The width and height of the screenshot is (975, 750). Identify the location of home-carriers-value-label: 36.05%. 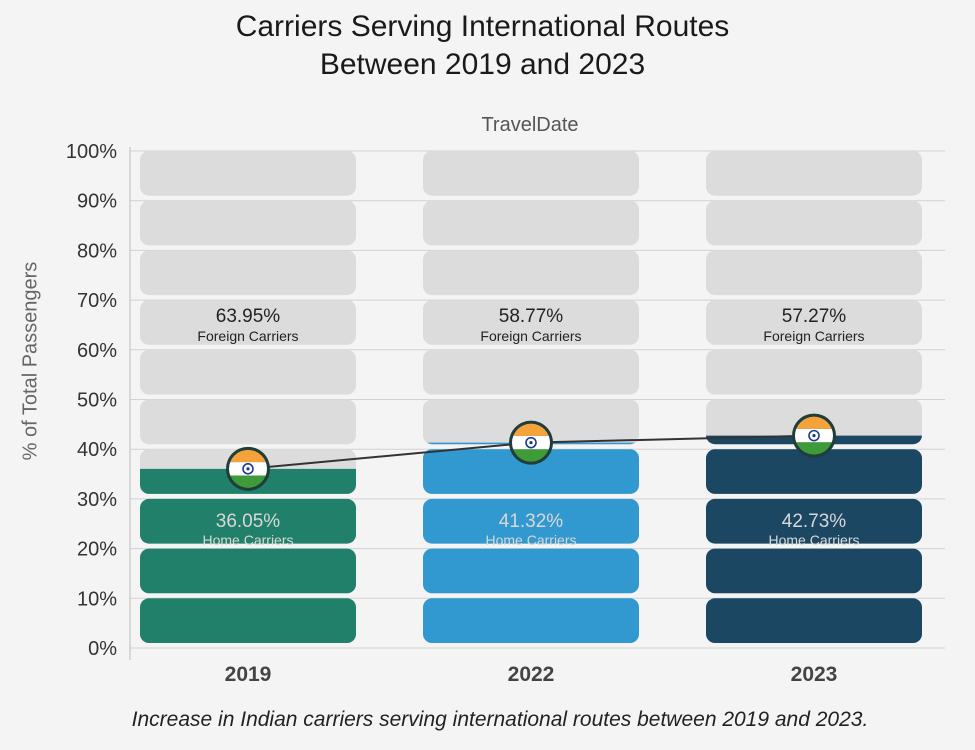
(248, 521).